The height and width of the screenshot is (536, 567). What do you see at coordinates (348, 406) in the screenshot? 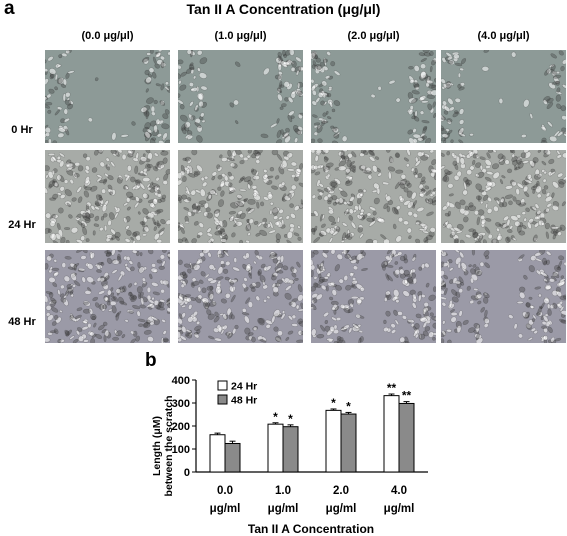
I see `significance-1-2: *` at bounding box center [348, 406].